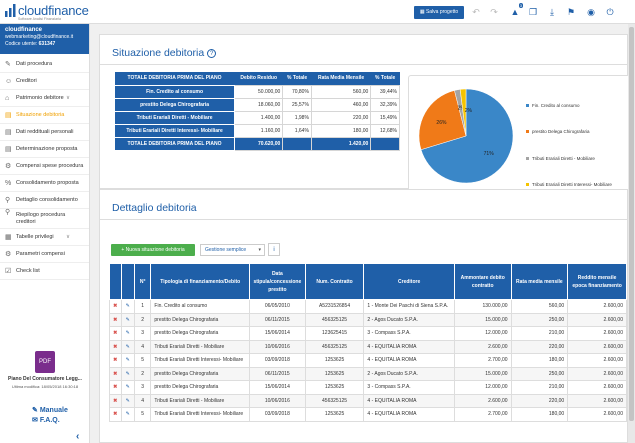  Describe the element at coordinates (482, 281) in the screenshot. I see `det-header: Ammontare debito contratto` at that location.